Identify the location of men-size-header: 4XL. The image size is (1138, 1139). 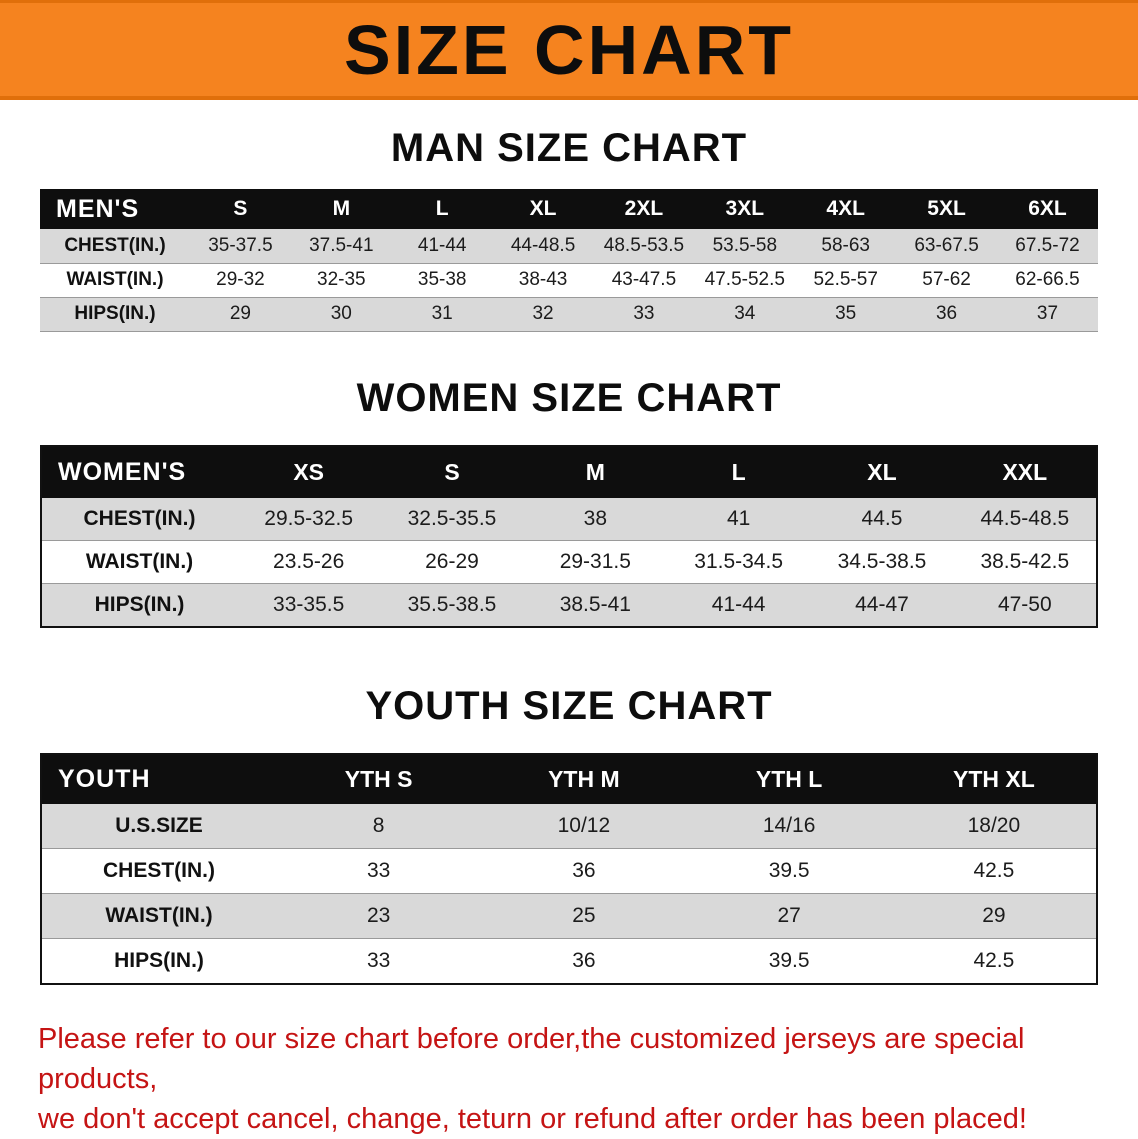
(846, 209).